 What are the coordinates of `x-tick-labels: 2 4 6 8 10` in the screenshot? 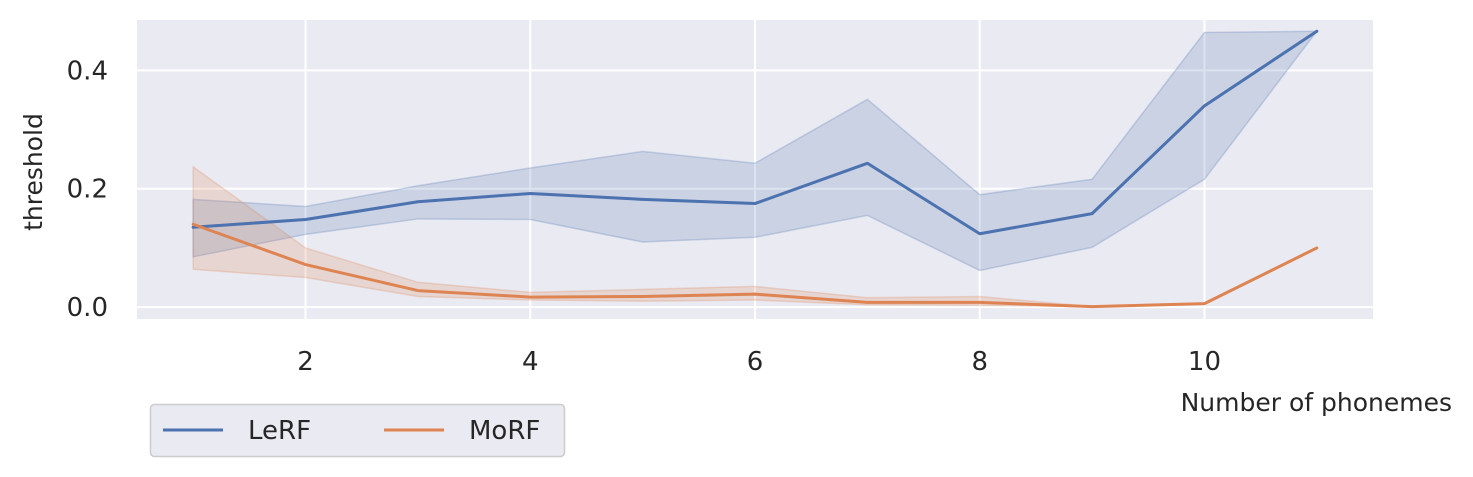 It's located at (759, 362).